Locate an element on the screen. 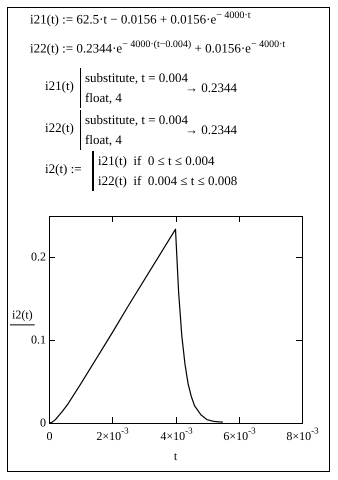 The height and width of the screenshot is (480, 338). text: i22(t) := 0.2344·e$^{− 4000·(t−0.004)}$ + 0.0156·e$^{− 4000·t}$ is located at coordinates (158, 47).